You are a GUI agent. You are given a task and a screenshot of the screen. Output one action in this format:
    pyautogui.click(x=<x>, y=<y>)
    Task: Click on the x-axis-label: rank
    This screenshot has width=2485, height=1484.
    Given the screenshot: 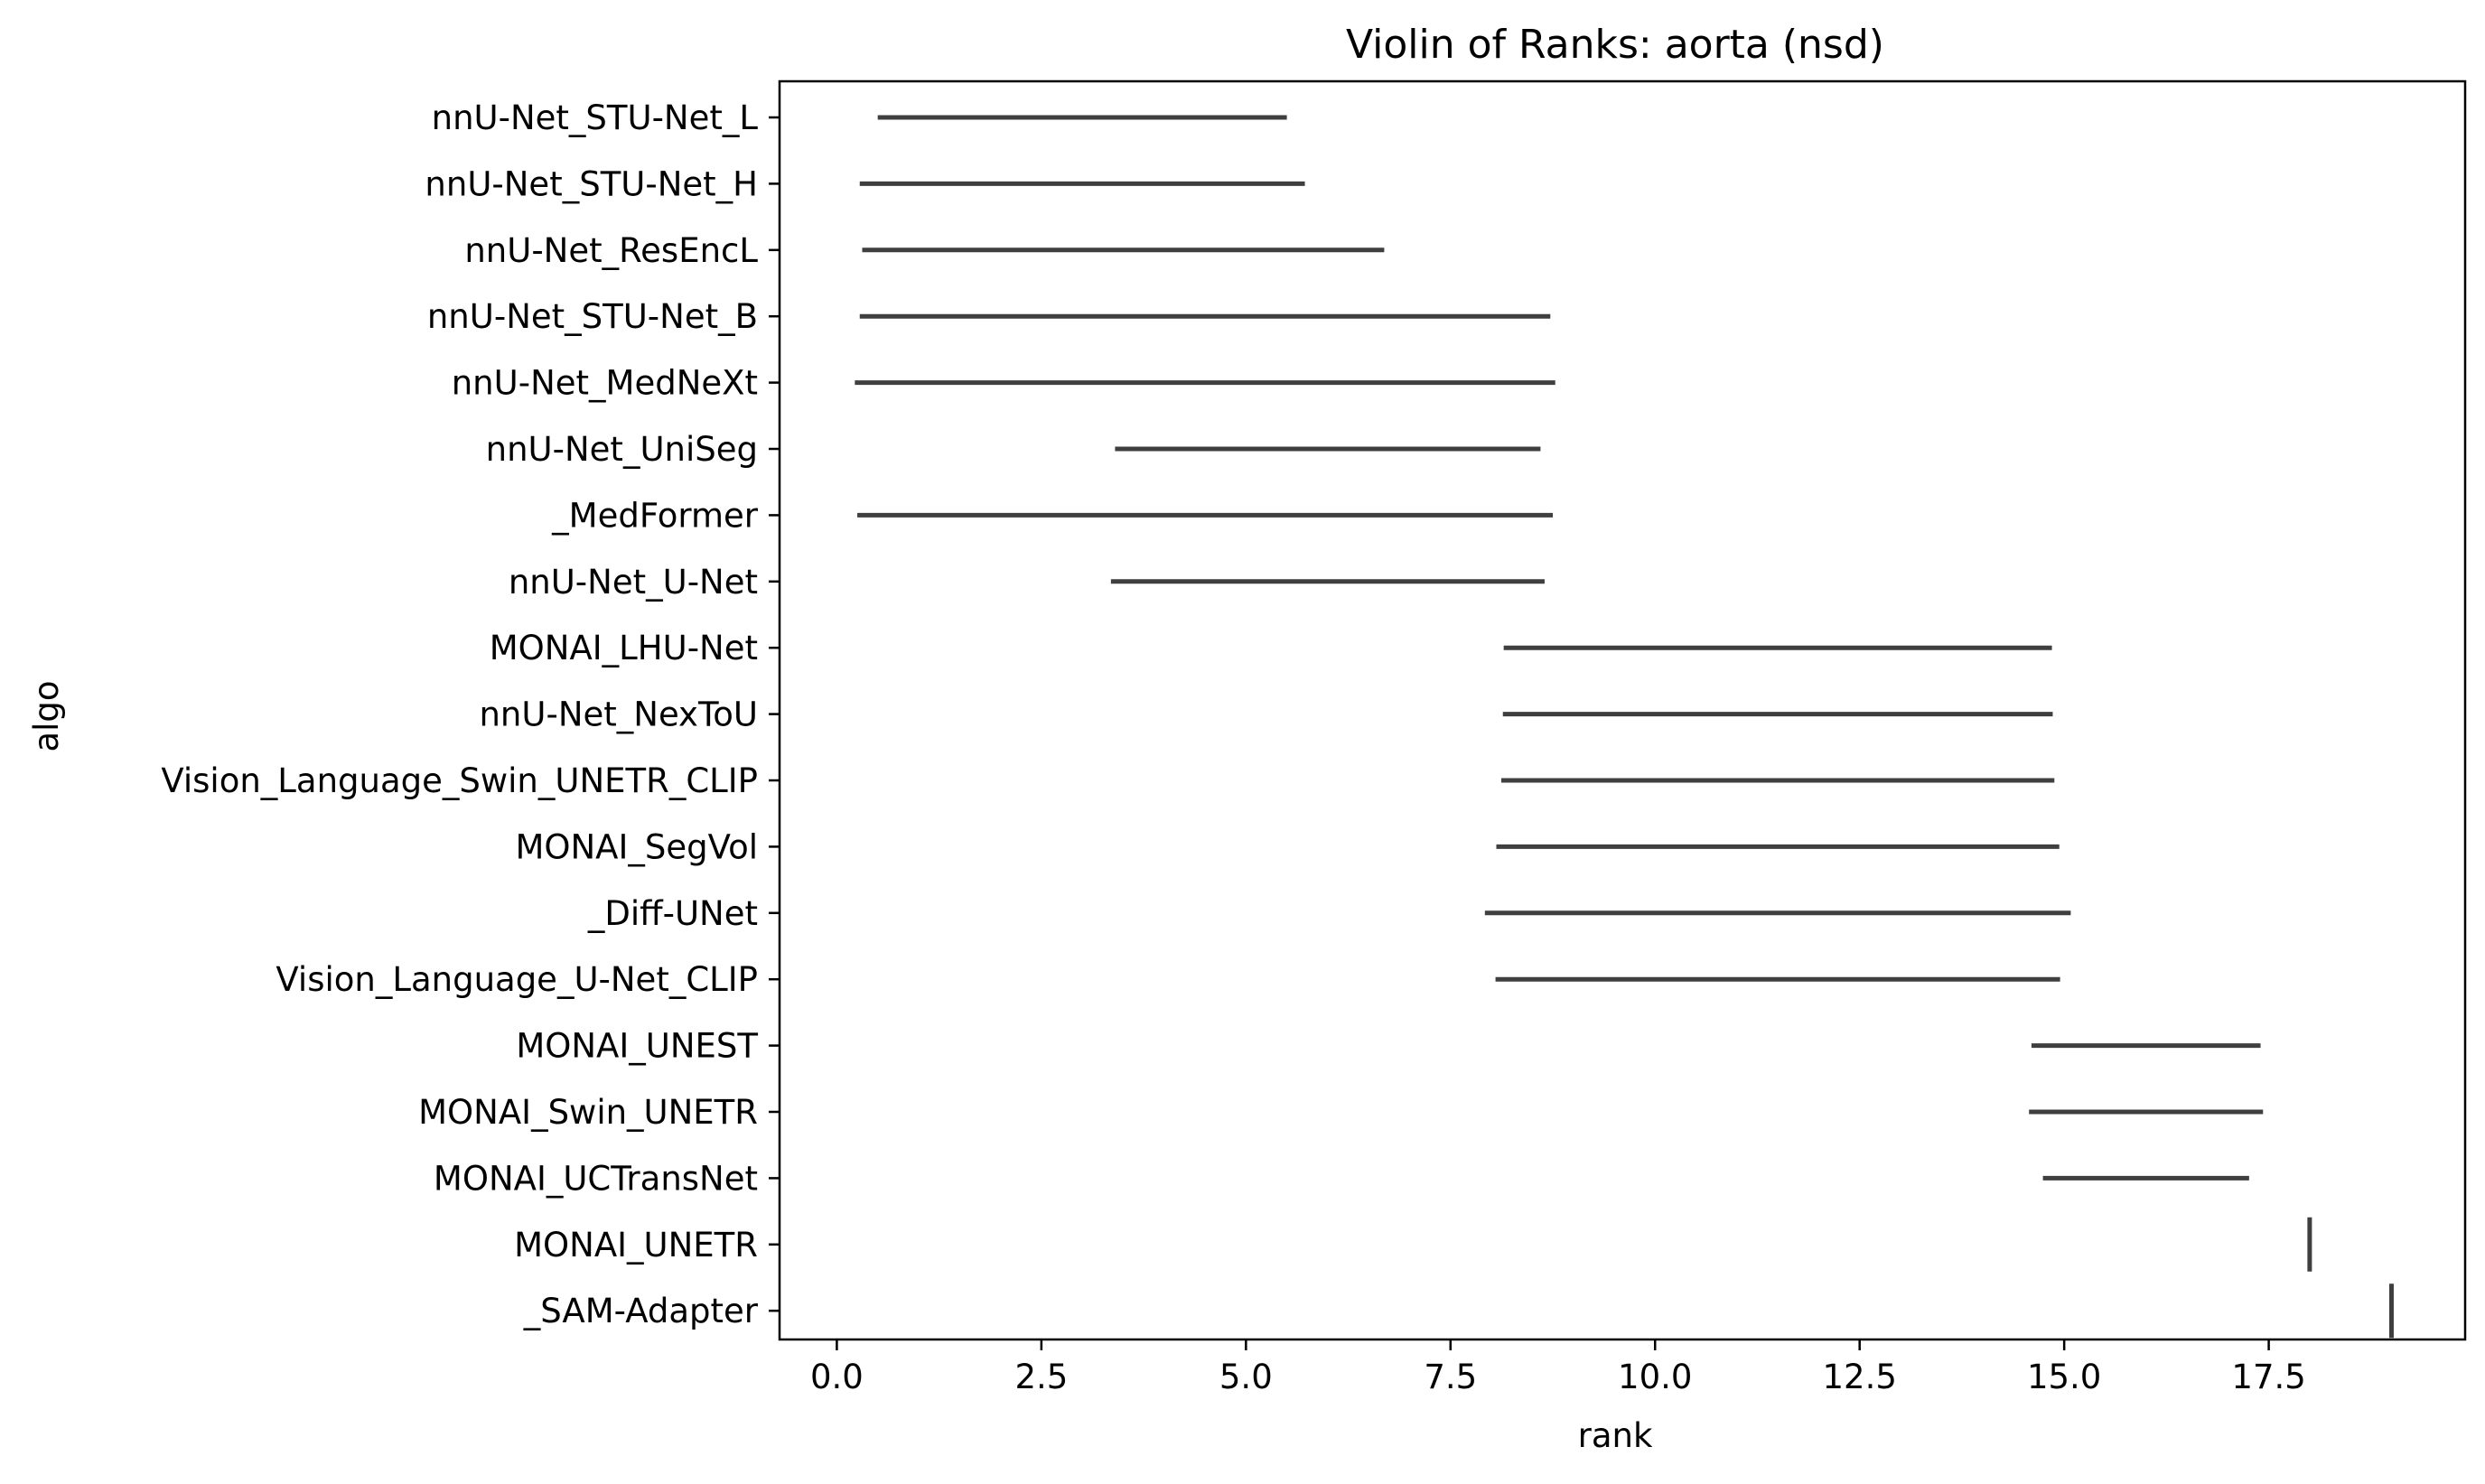 What is the action you would take?
    pyautogui.click(x=1616, y=1435)
    